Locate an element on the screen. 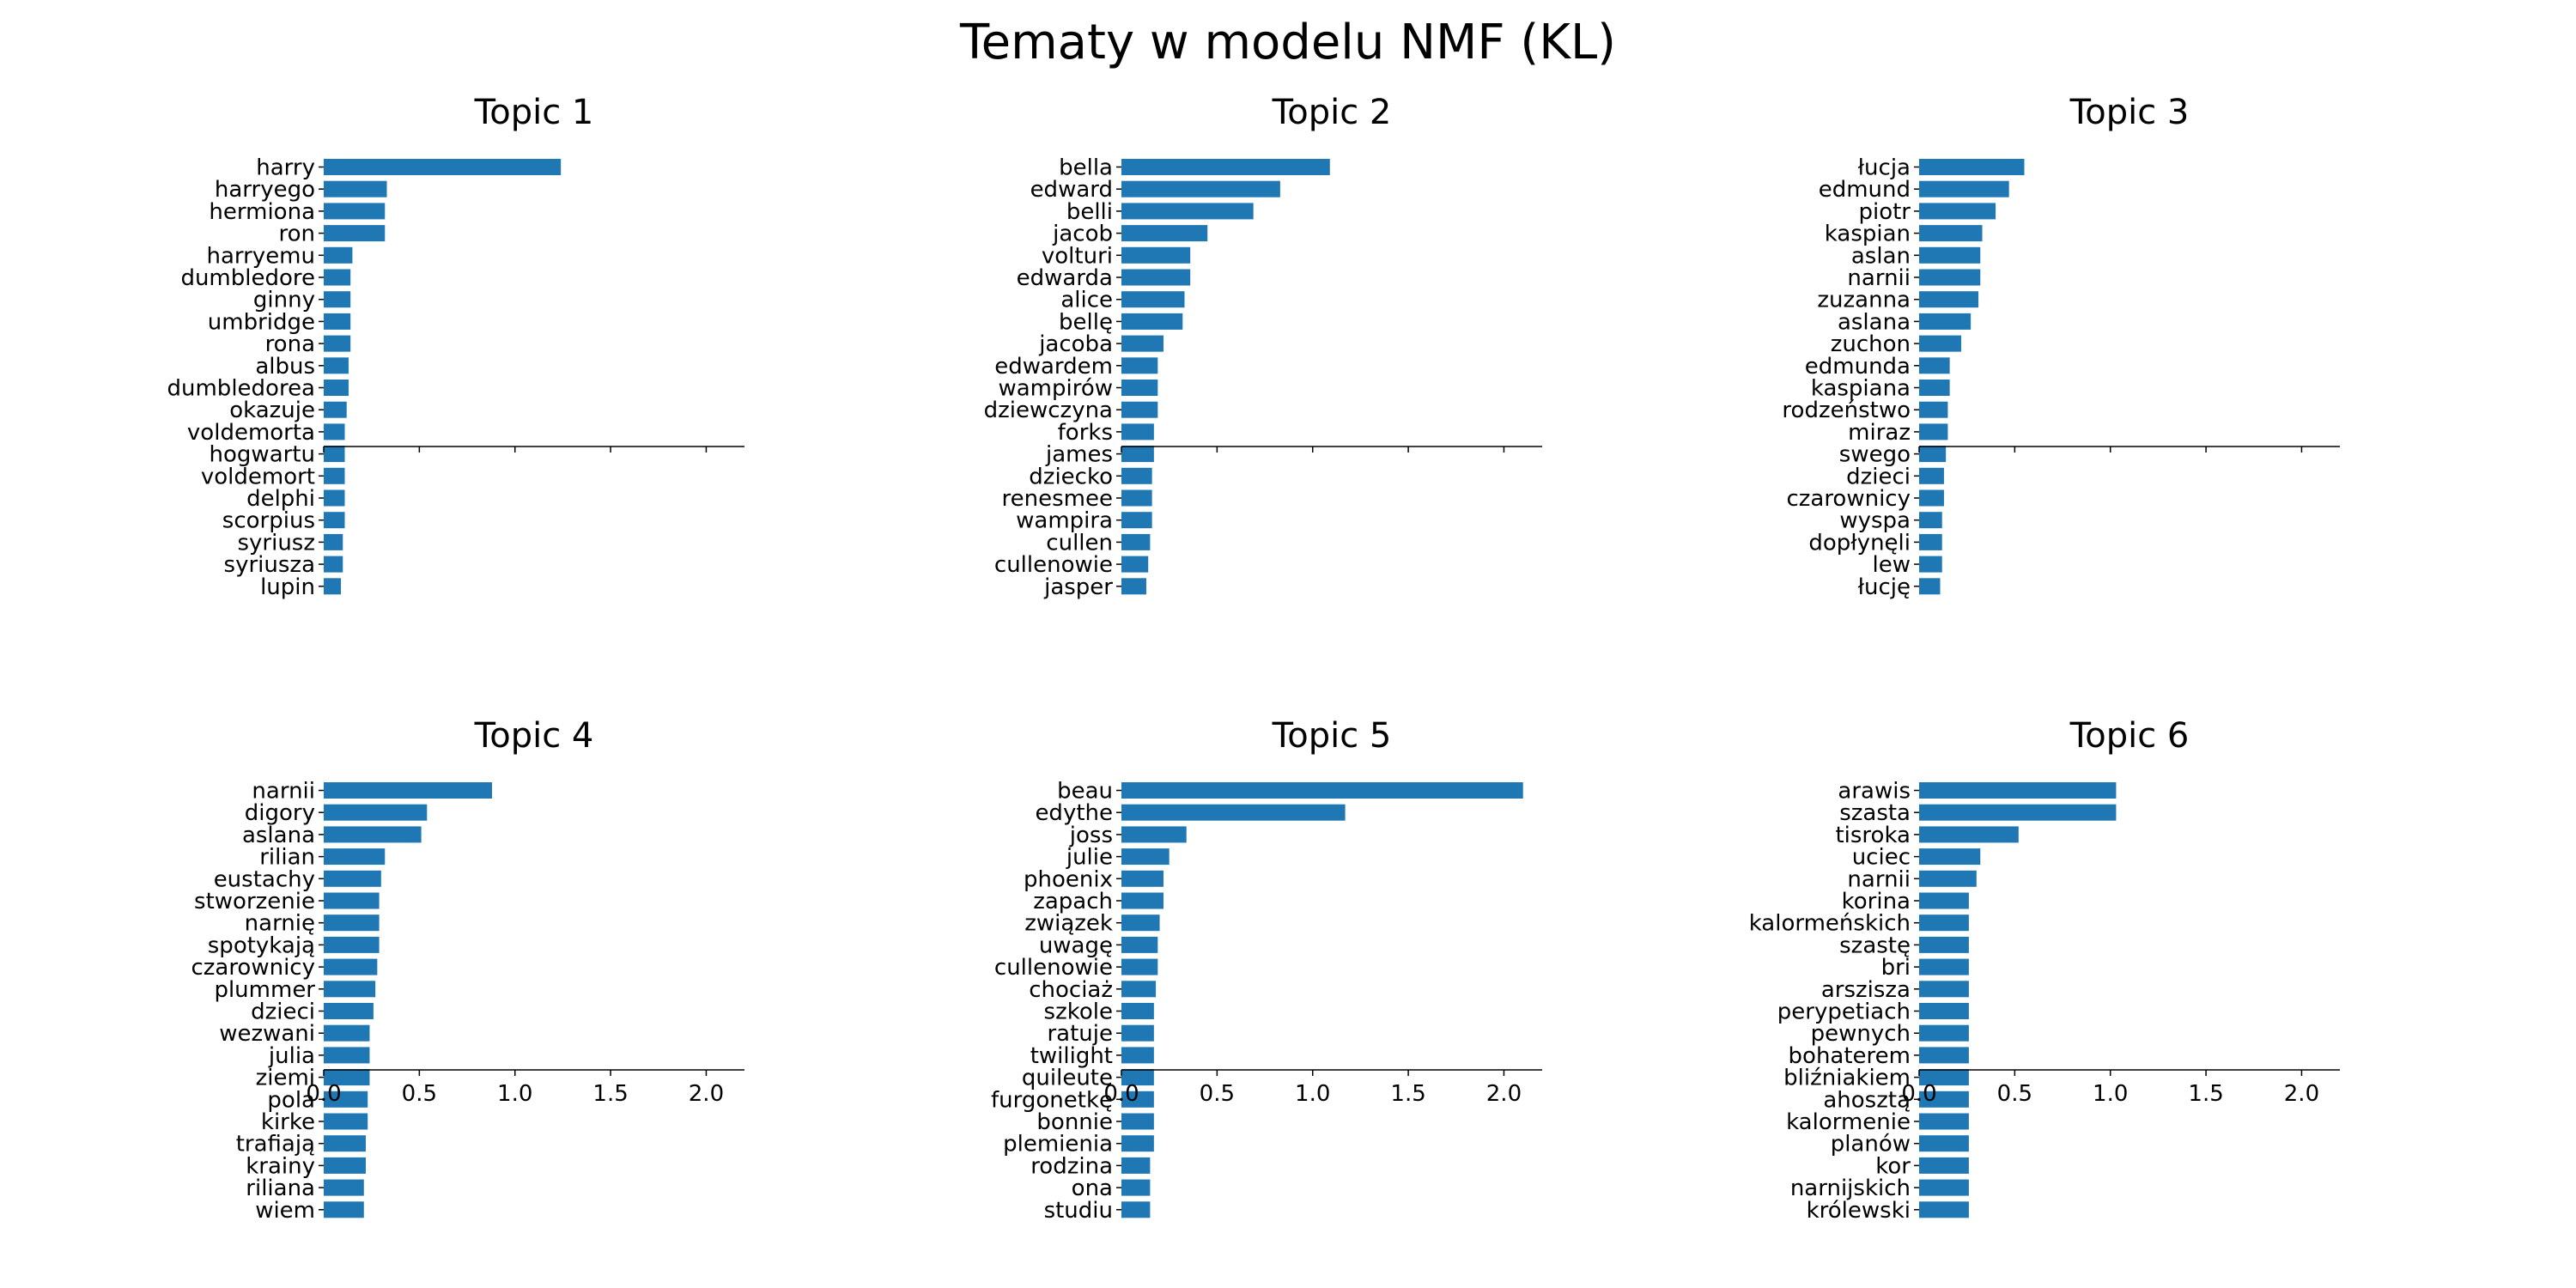 Image resolution: width=2576 pixels, height=1288 pixels. category-label: jacoba is located at coordinates (1075, 344).